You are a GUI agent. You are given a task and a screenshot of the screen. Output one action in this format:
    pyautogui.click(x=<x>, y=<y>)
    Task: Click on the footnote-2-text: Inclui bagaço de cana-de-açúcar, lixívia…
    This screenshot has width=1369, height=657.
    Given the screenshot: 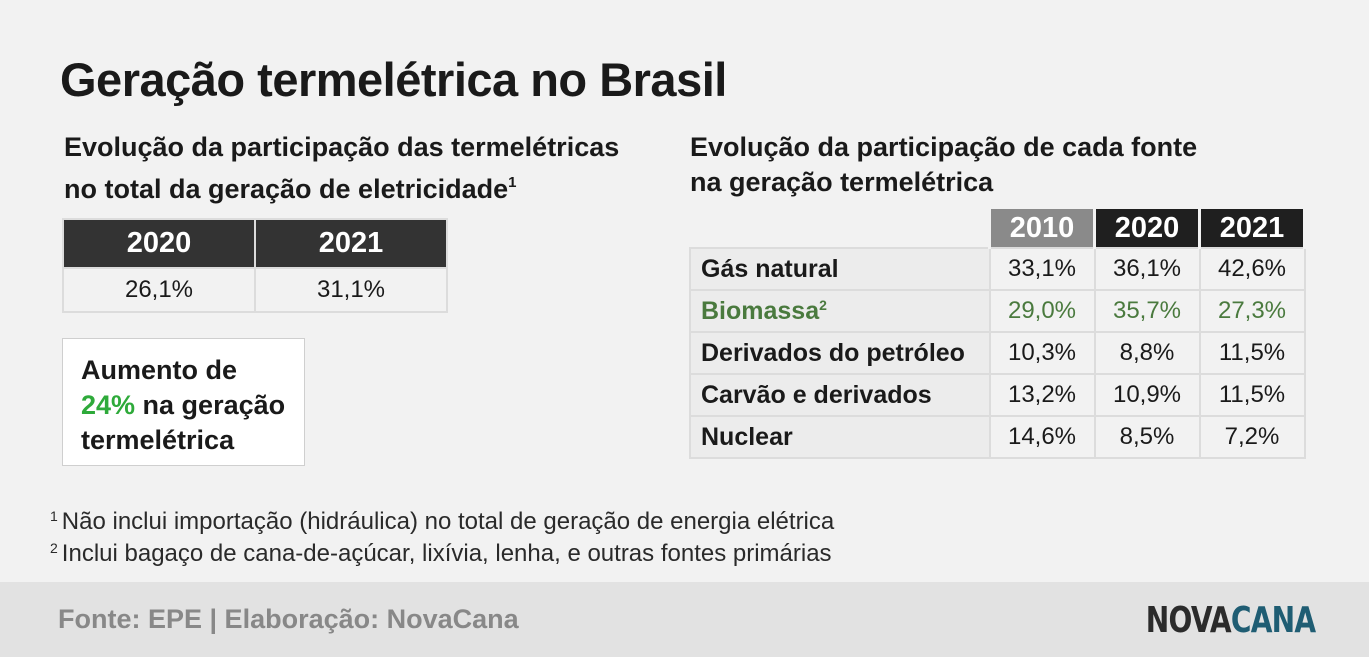 What is the action you would take?
    pyautogui.click(x=446, y=553)
    